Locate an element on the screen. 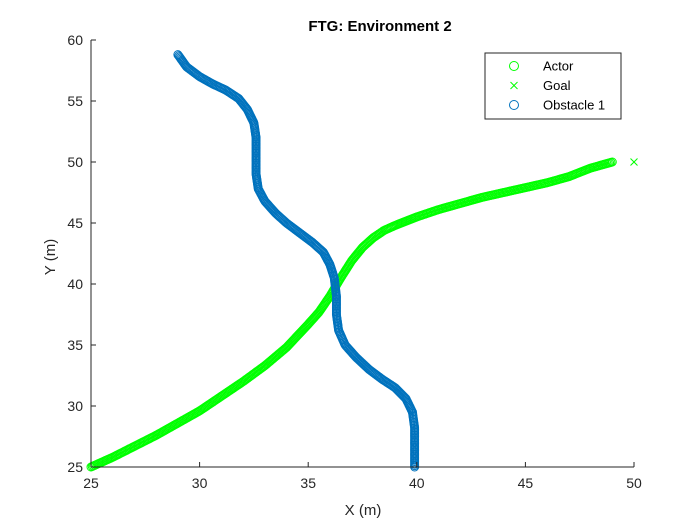 The width and height of the screenshot is (700, 530). goal-marker is located at coordinates (634, 162).